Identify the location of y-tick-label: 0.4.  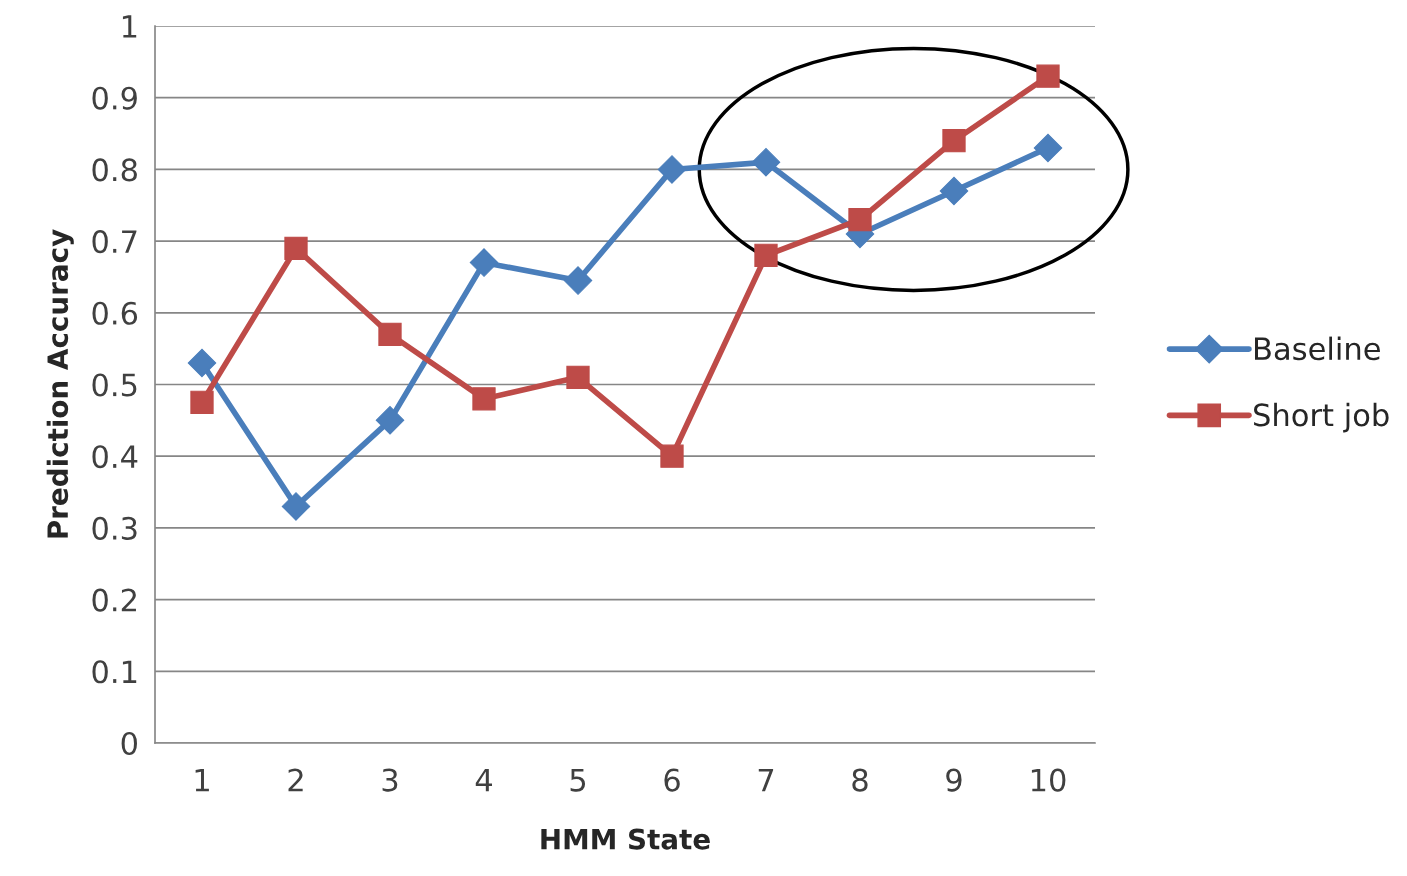
(115, 457).